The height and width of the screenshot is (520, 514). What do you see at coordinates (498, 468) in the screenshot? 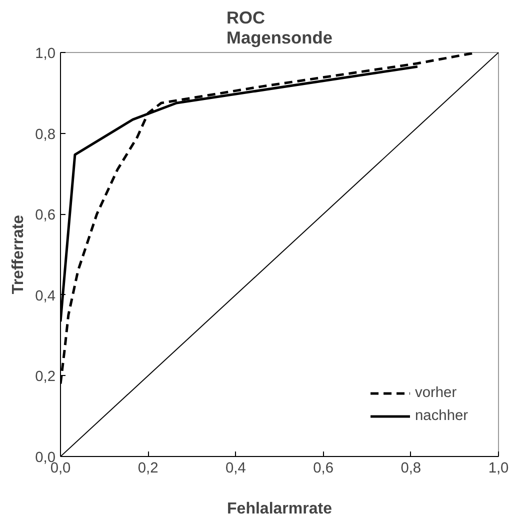
I see `x-tick-label: 1,0` at bounding box center [498, 468].